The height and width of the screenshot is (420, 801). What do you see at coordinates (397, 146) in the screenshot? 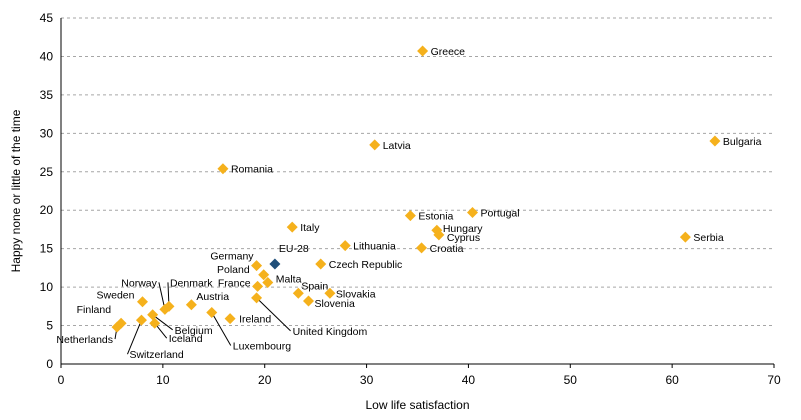
I see `point-label: Latvia` at bounding box center [397, 146].